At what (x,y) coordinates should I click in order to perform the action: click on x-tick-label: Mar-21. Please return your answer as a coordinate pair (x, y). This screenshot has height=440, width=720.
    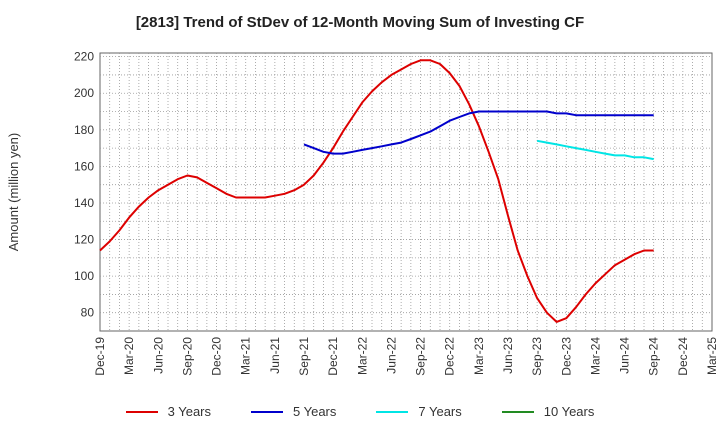
    Looking at the image, I should click on (246, 356).